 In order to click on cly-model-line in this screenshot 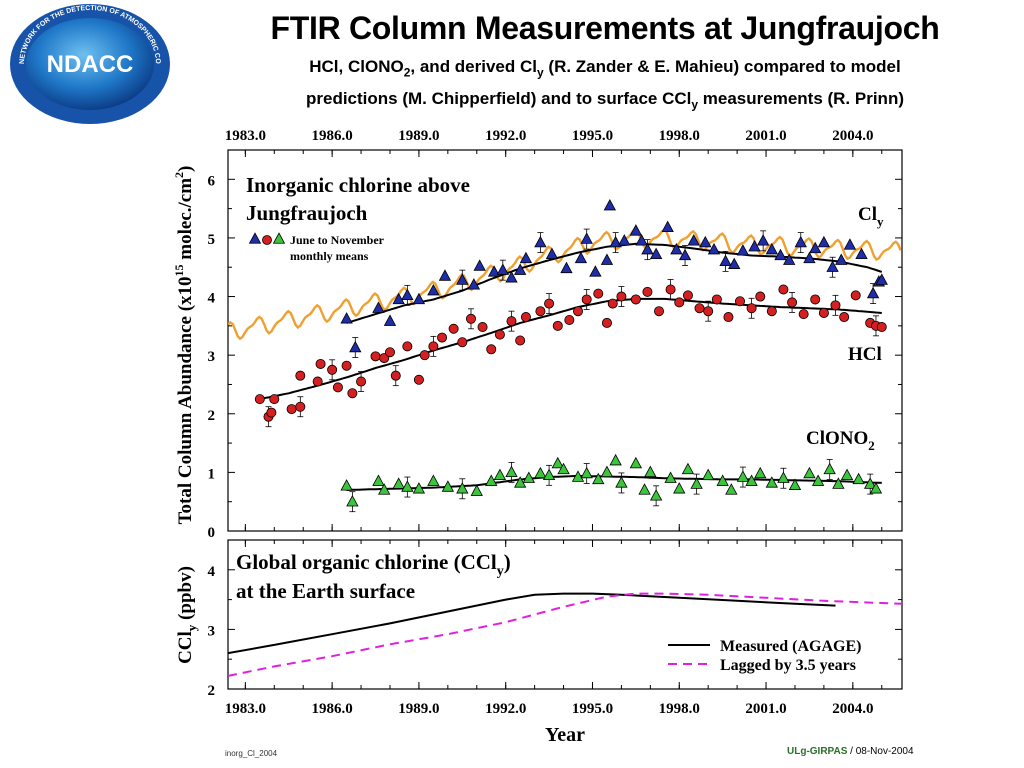, I will do `click(565, 284)`.